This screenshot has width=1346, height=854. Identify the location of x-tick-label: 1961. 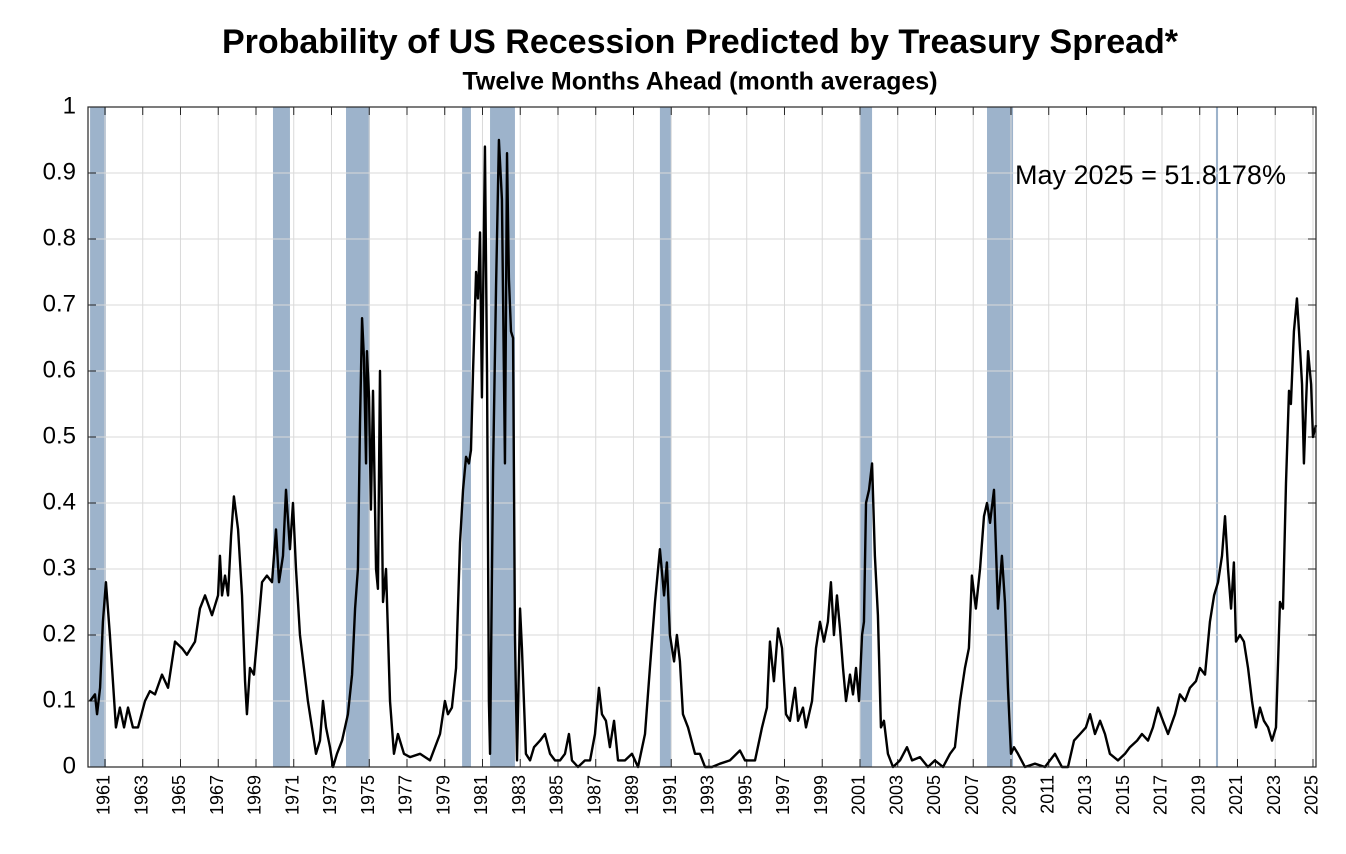
(104, 795).